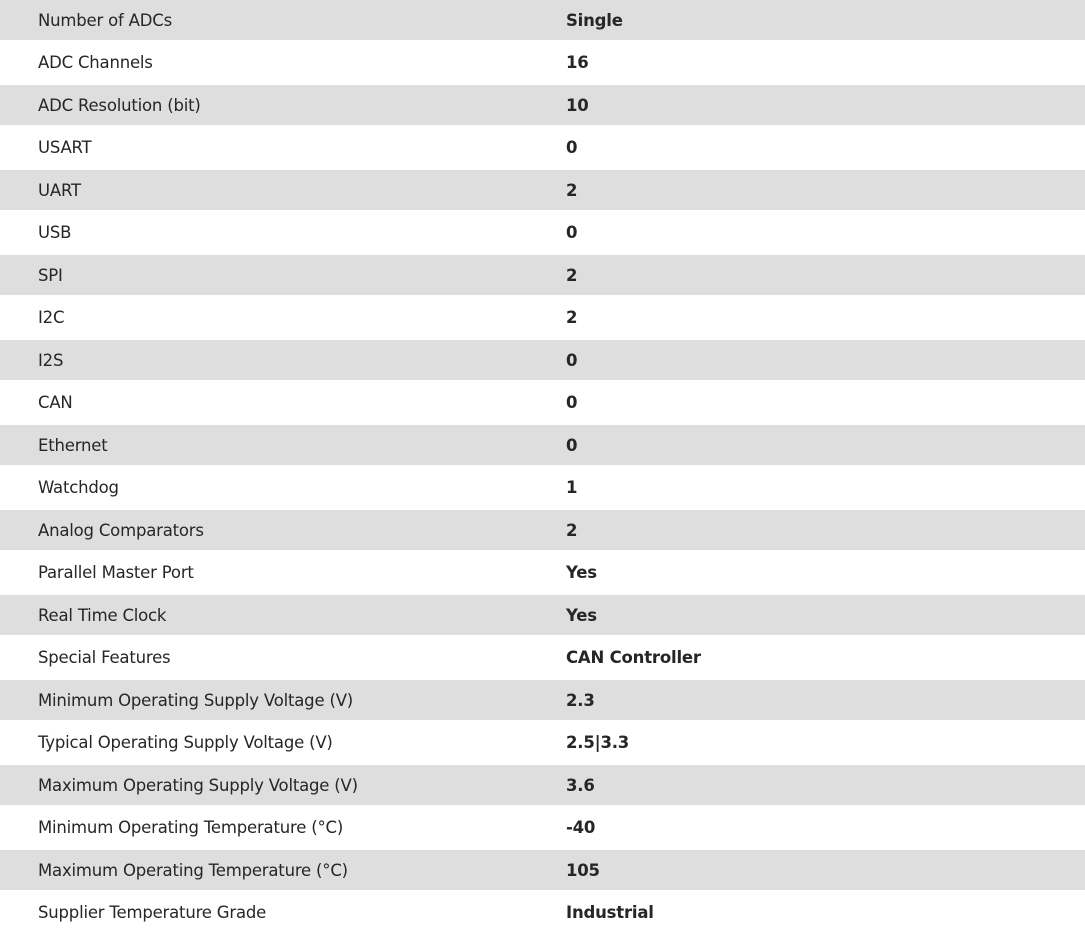 This screenshot has height=935, width=1085. I want to click on spec-row: Real Time Clock Yes, so click(542, 615).